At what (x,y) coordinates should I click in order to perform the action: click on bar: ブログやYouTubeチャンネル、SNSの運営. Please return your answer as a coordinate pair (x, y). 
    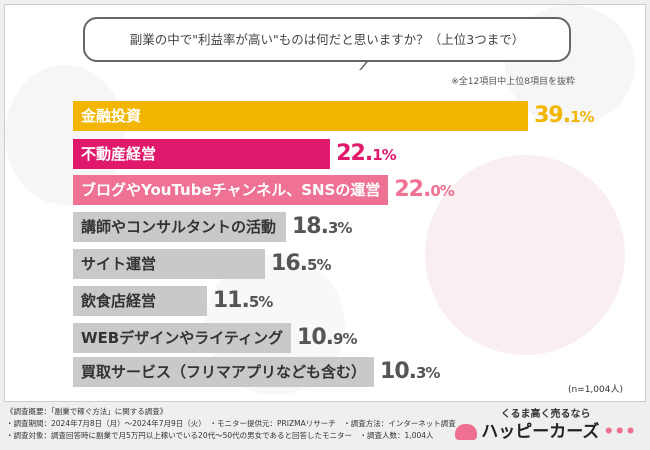
    Looking at the image, I should click on (231, 190).